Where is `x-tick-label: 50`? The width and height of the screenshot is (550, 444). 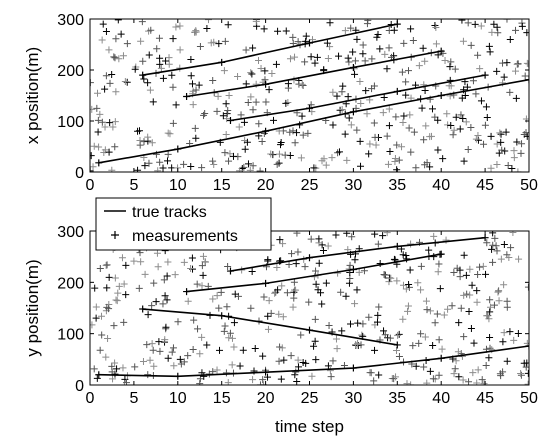
x-tick-label: 50 is located at coordinates (529, 398).